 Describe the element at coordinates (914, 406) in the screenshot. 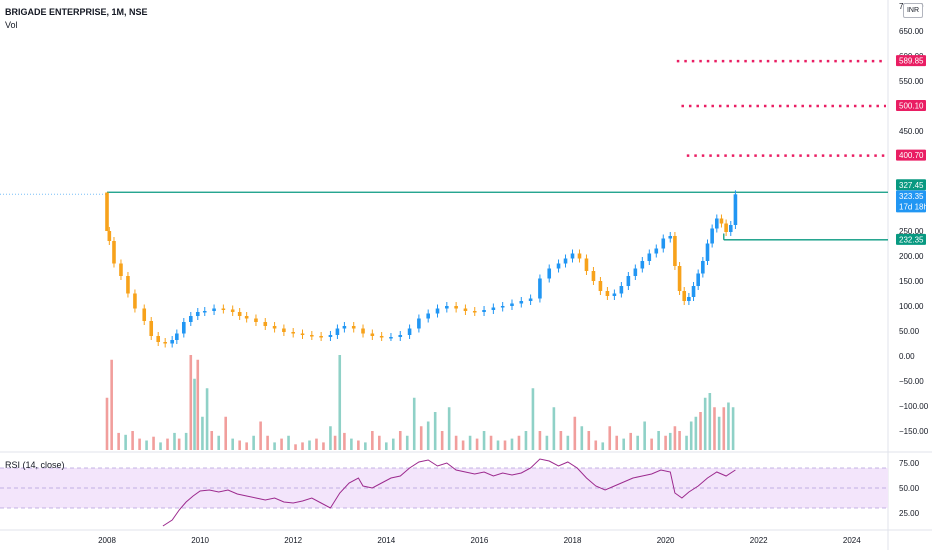

I see `price-tick-label: −100.00` at that location.